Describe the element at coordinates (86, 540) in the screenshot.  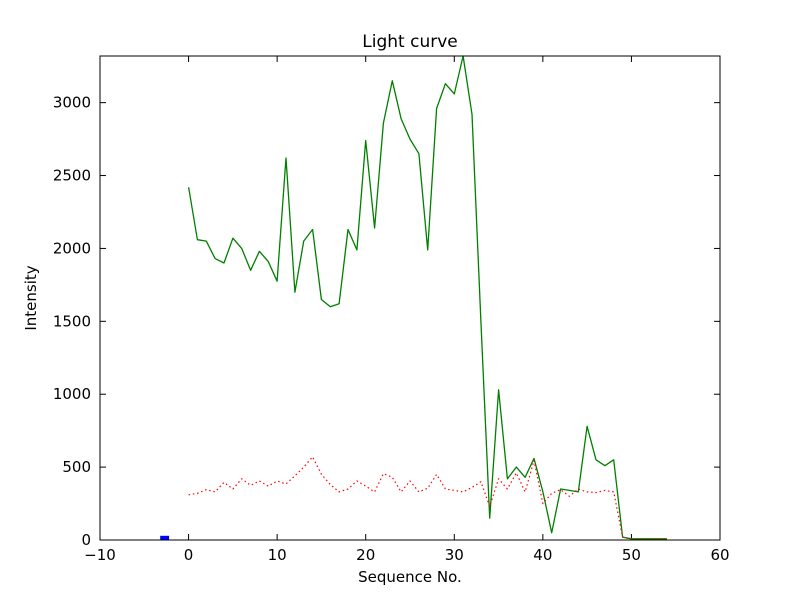
I see `y-tick-label: 0` at that location.